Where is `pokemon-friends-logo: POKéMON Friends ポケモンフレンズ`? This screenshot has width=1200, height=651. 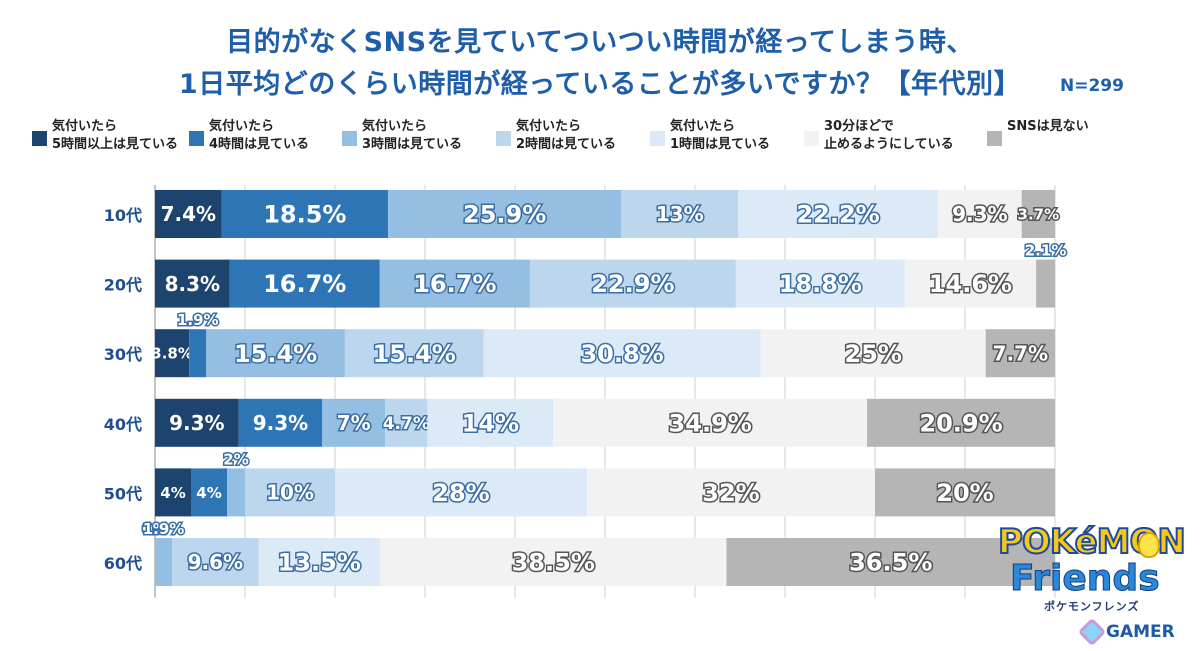 pokemon-friends-logo: POKéMON Friends ポケモンフレンズ is located at coordinates (1092, 573).